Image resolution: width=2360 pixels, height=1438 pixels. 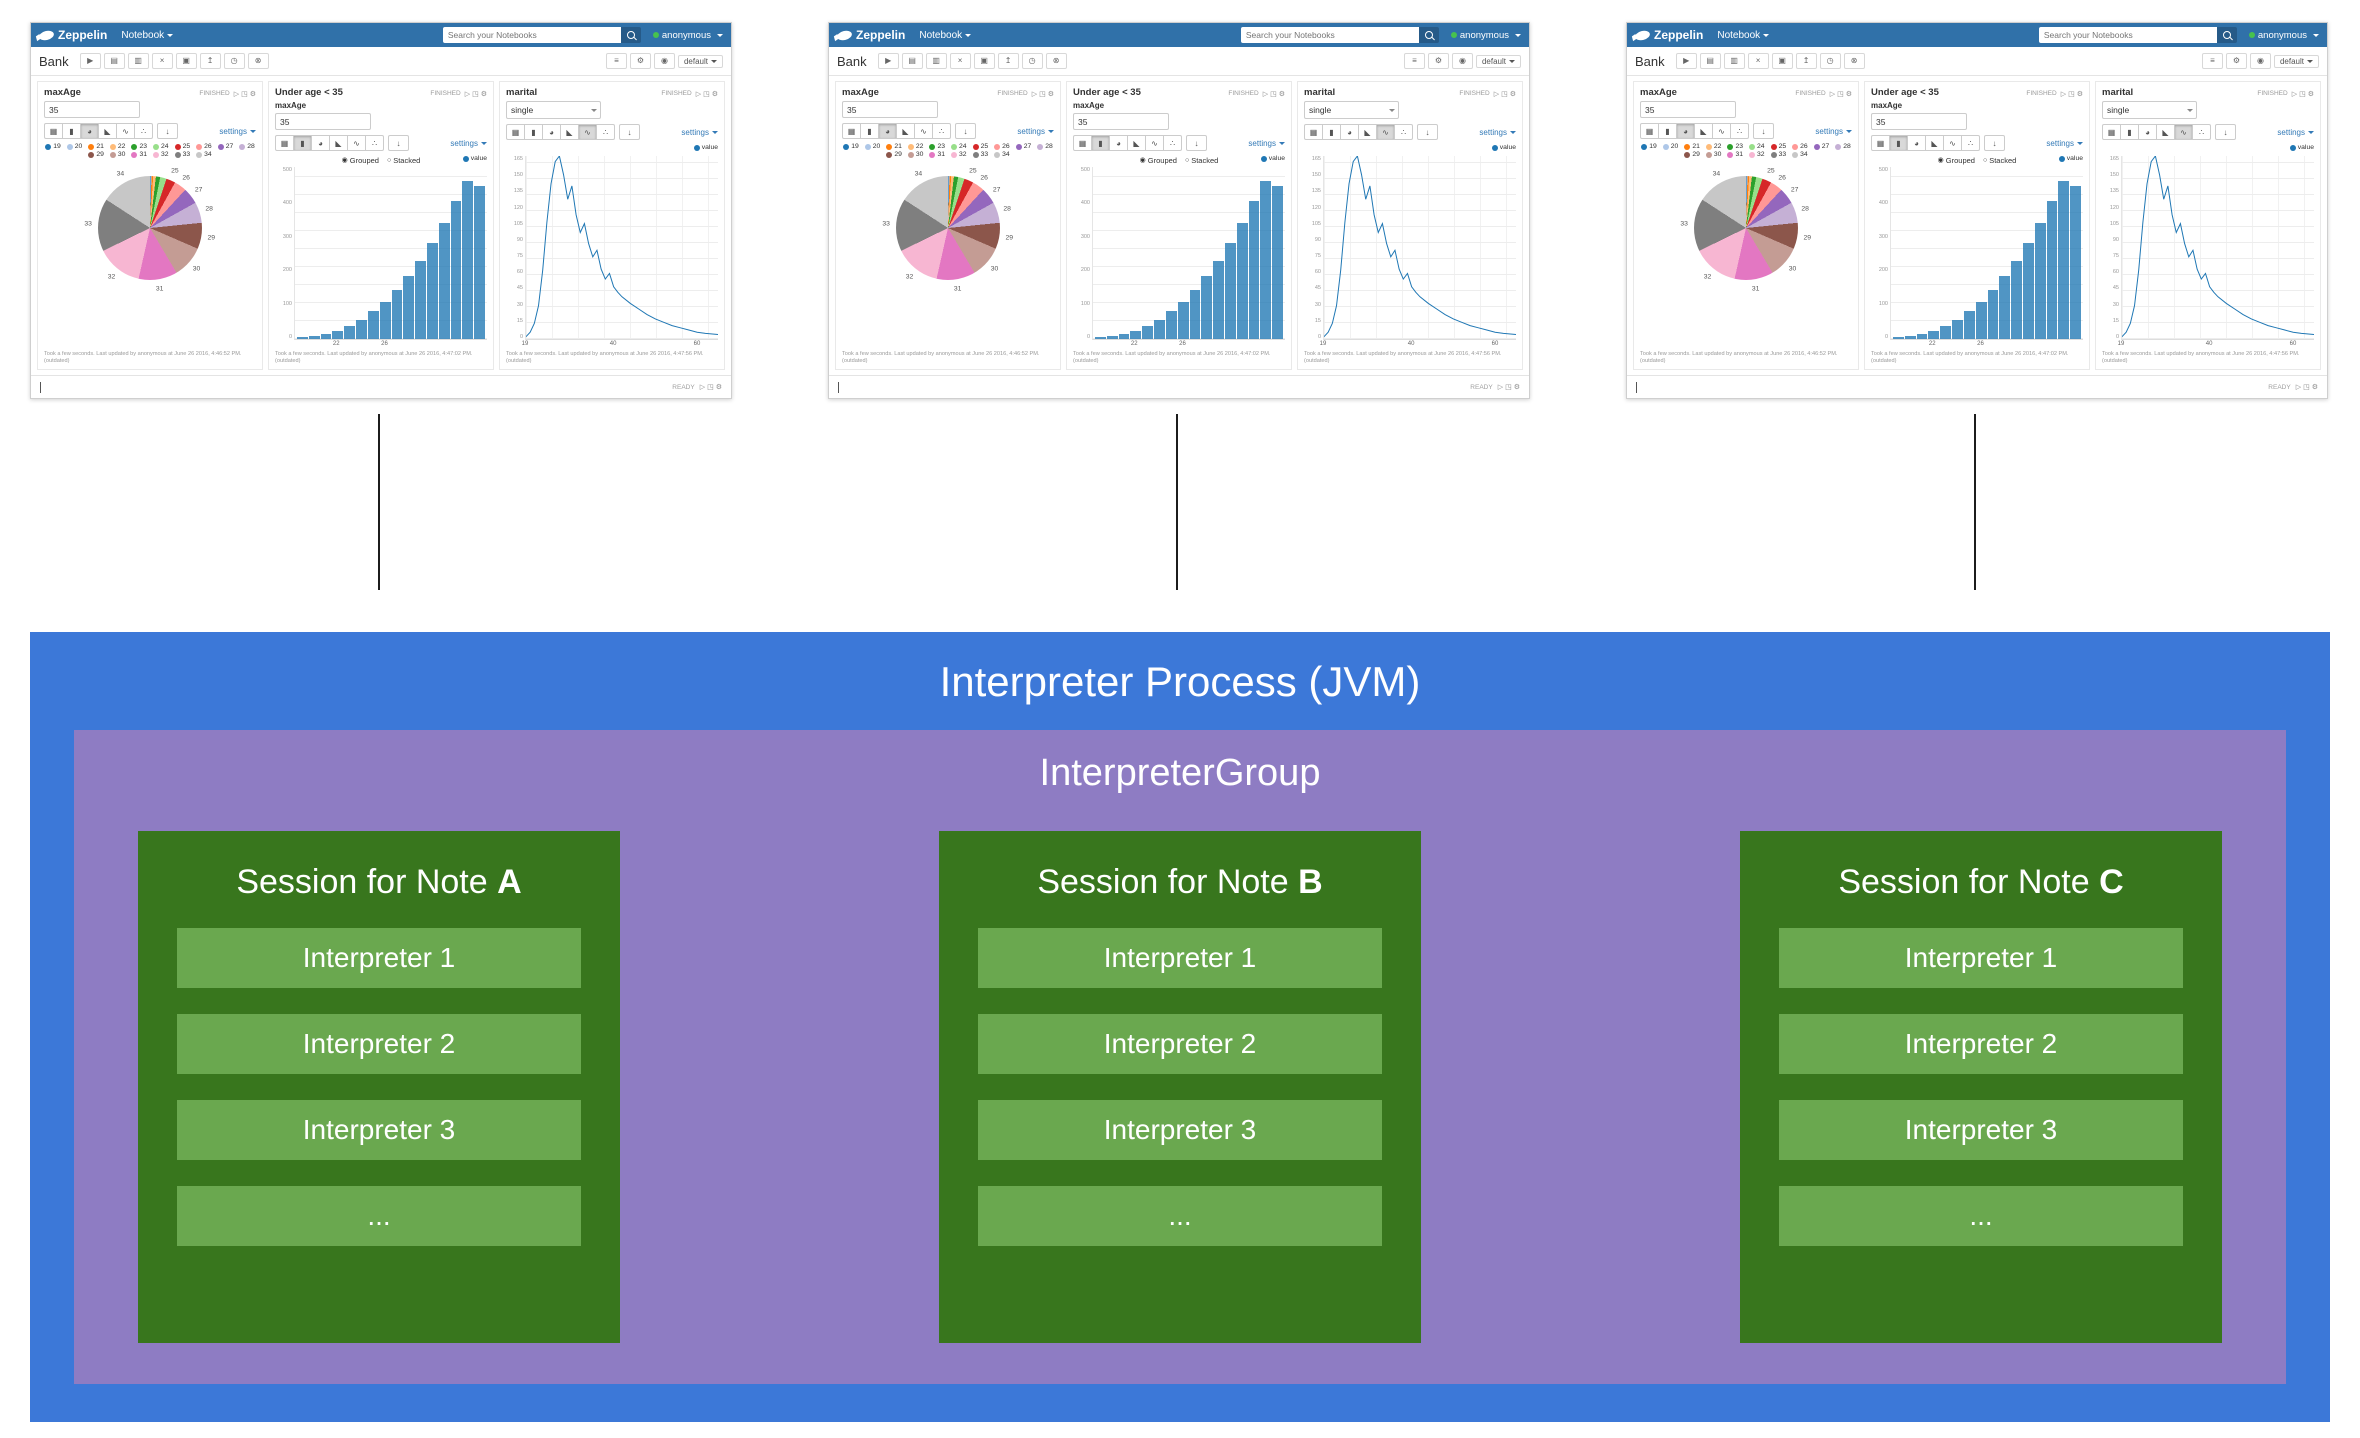 I want to click on legend-item: 33, so click(x=1778, y=154).